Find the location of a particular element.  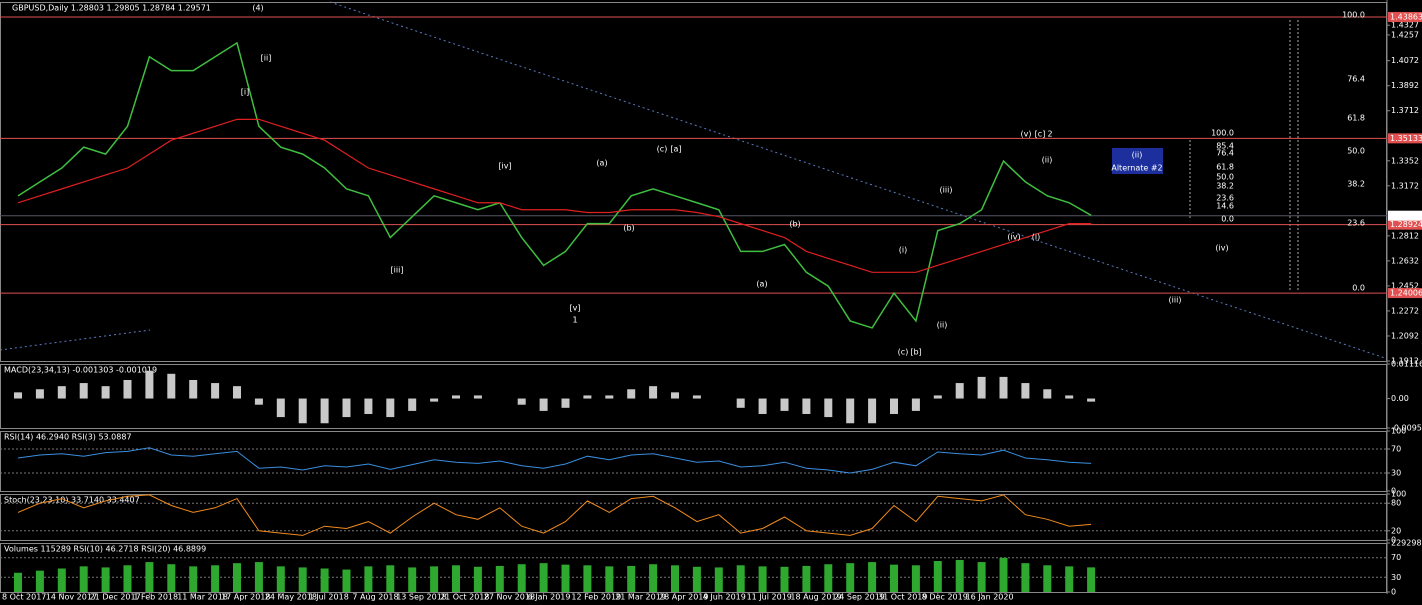

y2-tick-label: 70 is located at coordinates (1396, 557).